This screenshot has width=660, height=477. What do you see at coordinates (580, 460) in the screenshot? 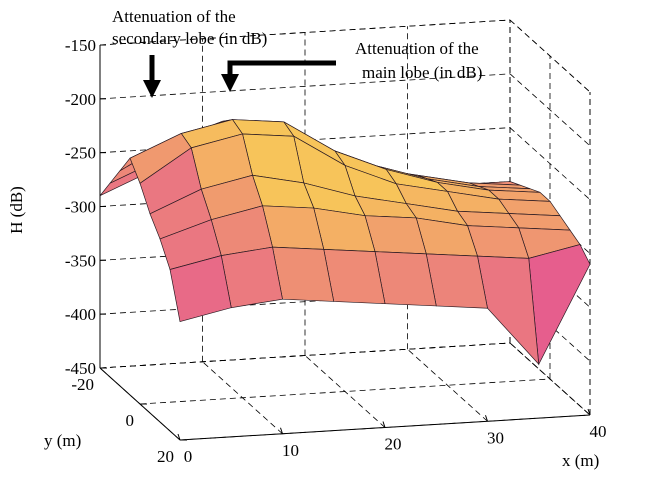
I see `x-axis-label: x (m)` at bounding box center [580, 460].